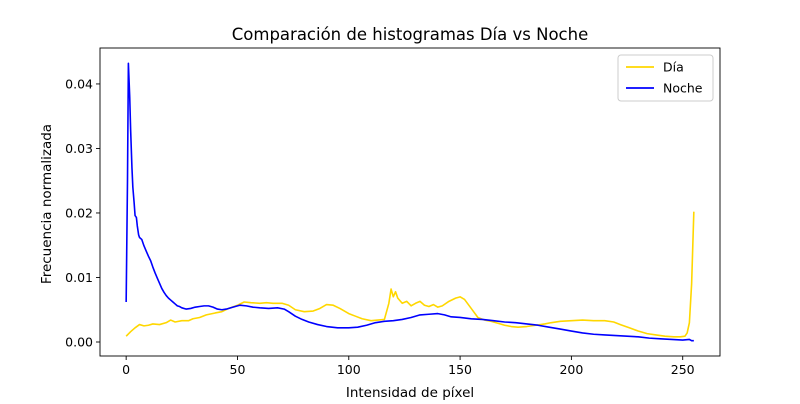  Describe the element at coordinates (410, 34) in the screenshot. I see `chart-title: Comparación de histogramas Día vs Noche` at that location.